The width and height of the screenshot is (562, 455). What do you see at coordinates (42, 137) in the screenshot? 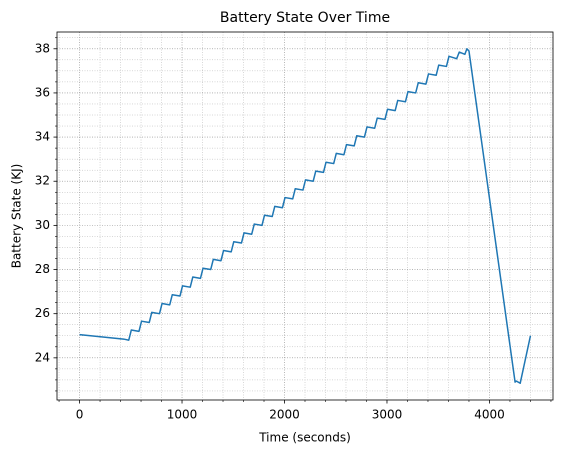
I see `y-tick-label: 34` at bounding box center [42, 137].